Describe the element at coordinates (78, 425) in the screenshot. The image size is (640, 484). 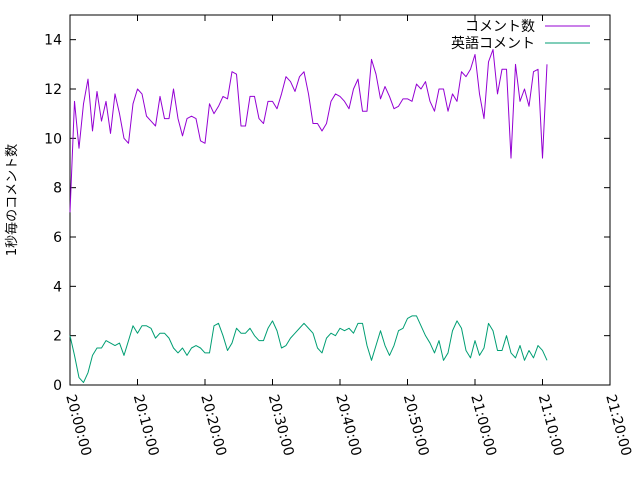
I see `x-tick-label: 20:00:00` at that location.